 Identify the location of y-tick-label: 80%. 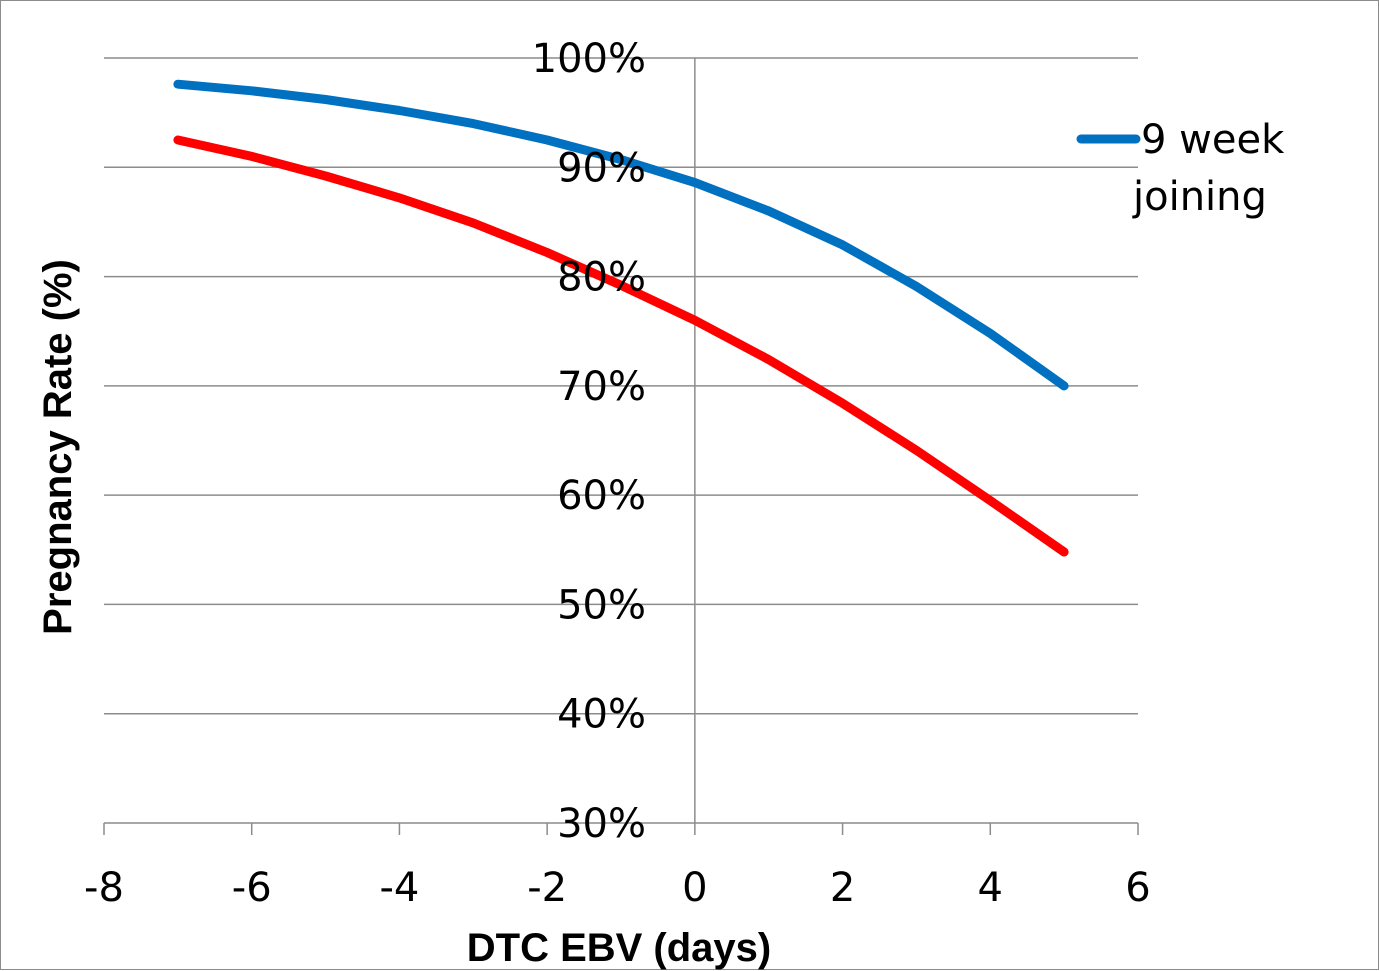
(601, 278).